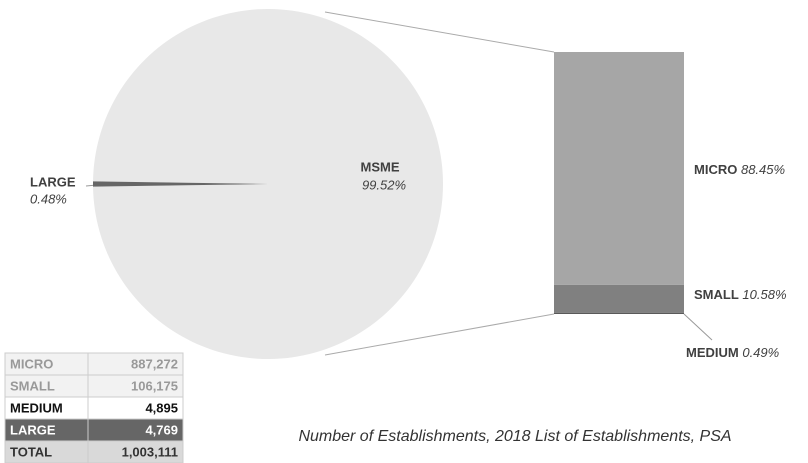 Image resolution: width=808 pixels, height=463 pixels. Describe the element at coordinates (32, 385) in the screenshot. I see `table-cell: SMALL` at that location.